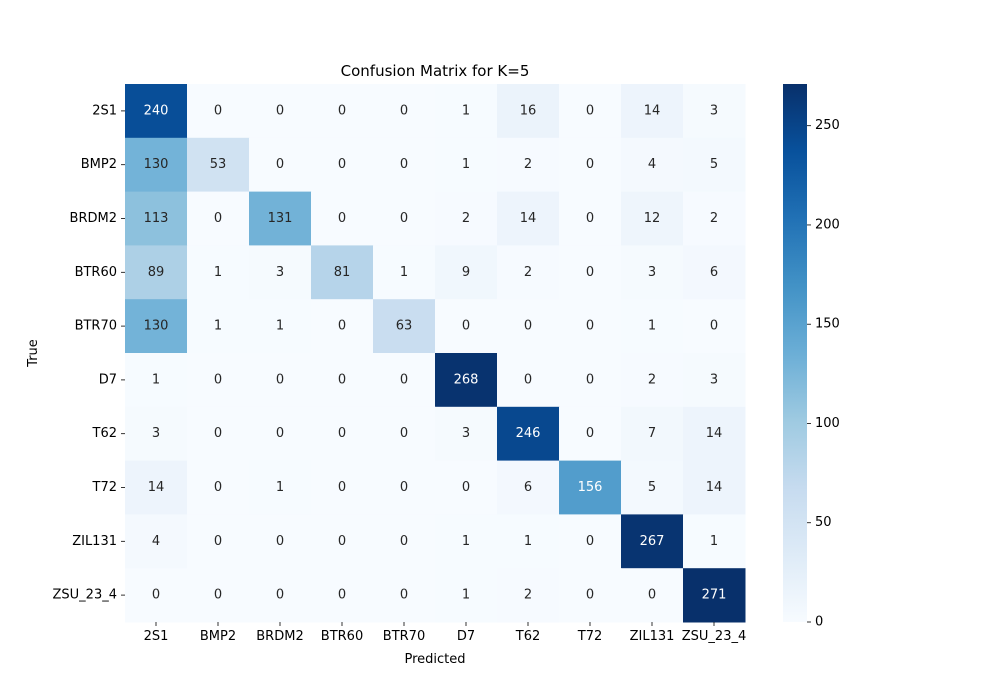  Describe the element at coordinates (819, 622) in the screenshot. I see `colorbar-tick-label: 0` at that location.